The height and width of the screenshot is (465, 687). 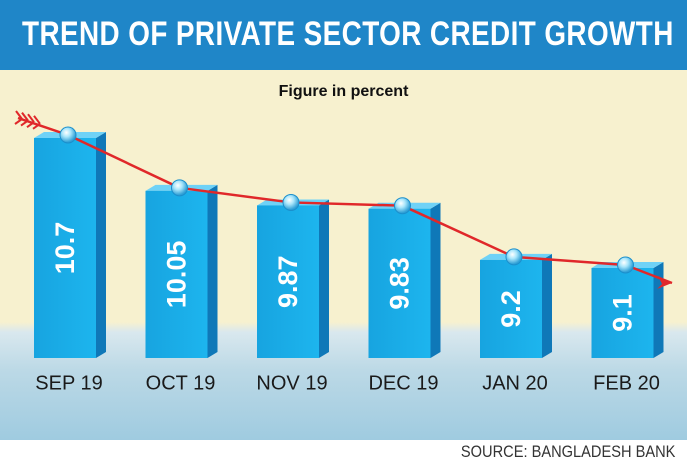 What do you see at coordinates (343, 91) in the screenshot?
I see `chart-subtitle: Figure in percent` at bounding box center [343, 91].